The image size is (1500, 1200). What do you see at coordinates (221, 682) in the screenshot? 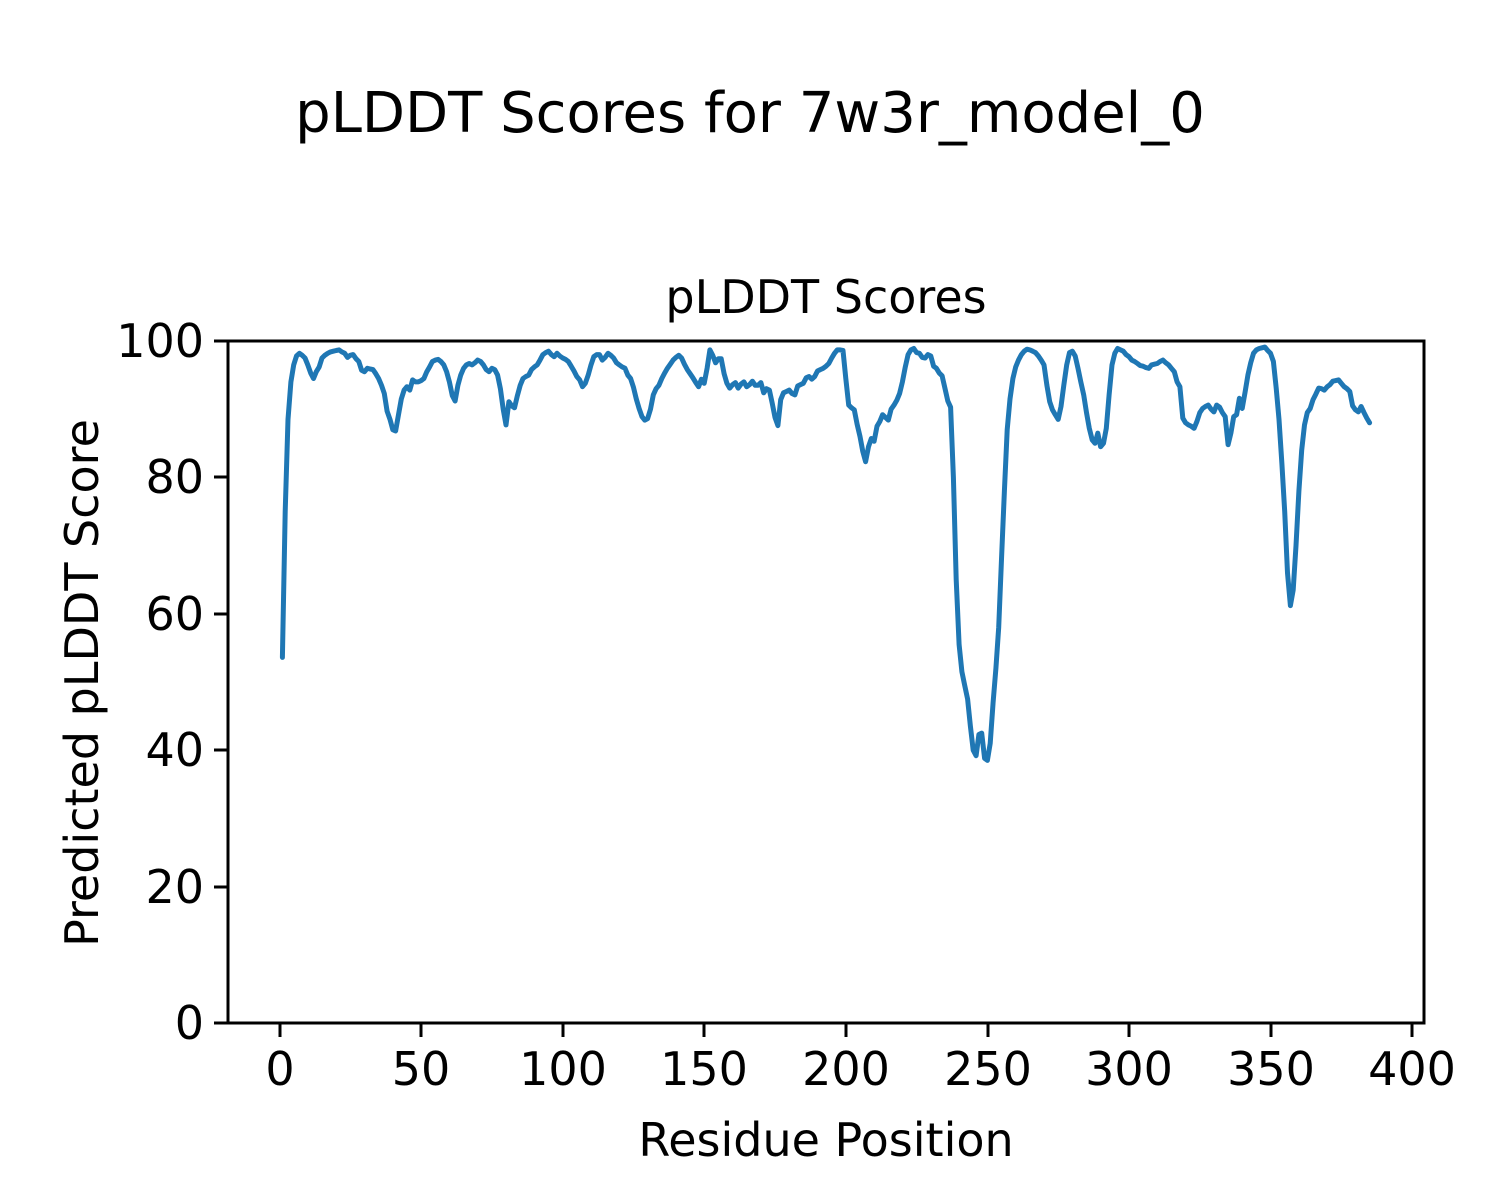
I see `y-tick-marks` at bounding box center [221, 682].